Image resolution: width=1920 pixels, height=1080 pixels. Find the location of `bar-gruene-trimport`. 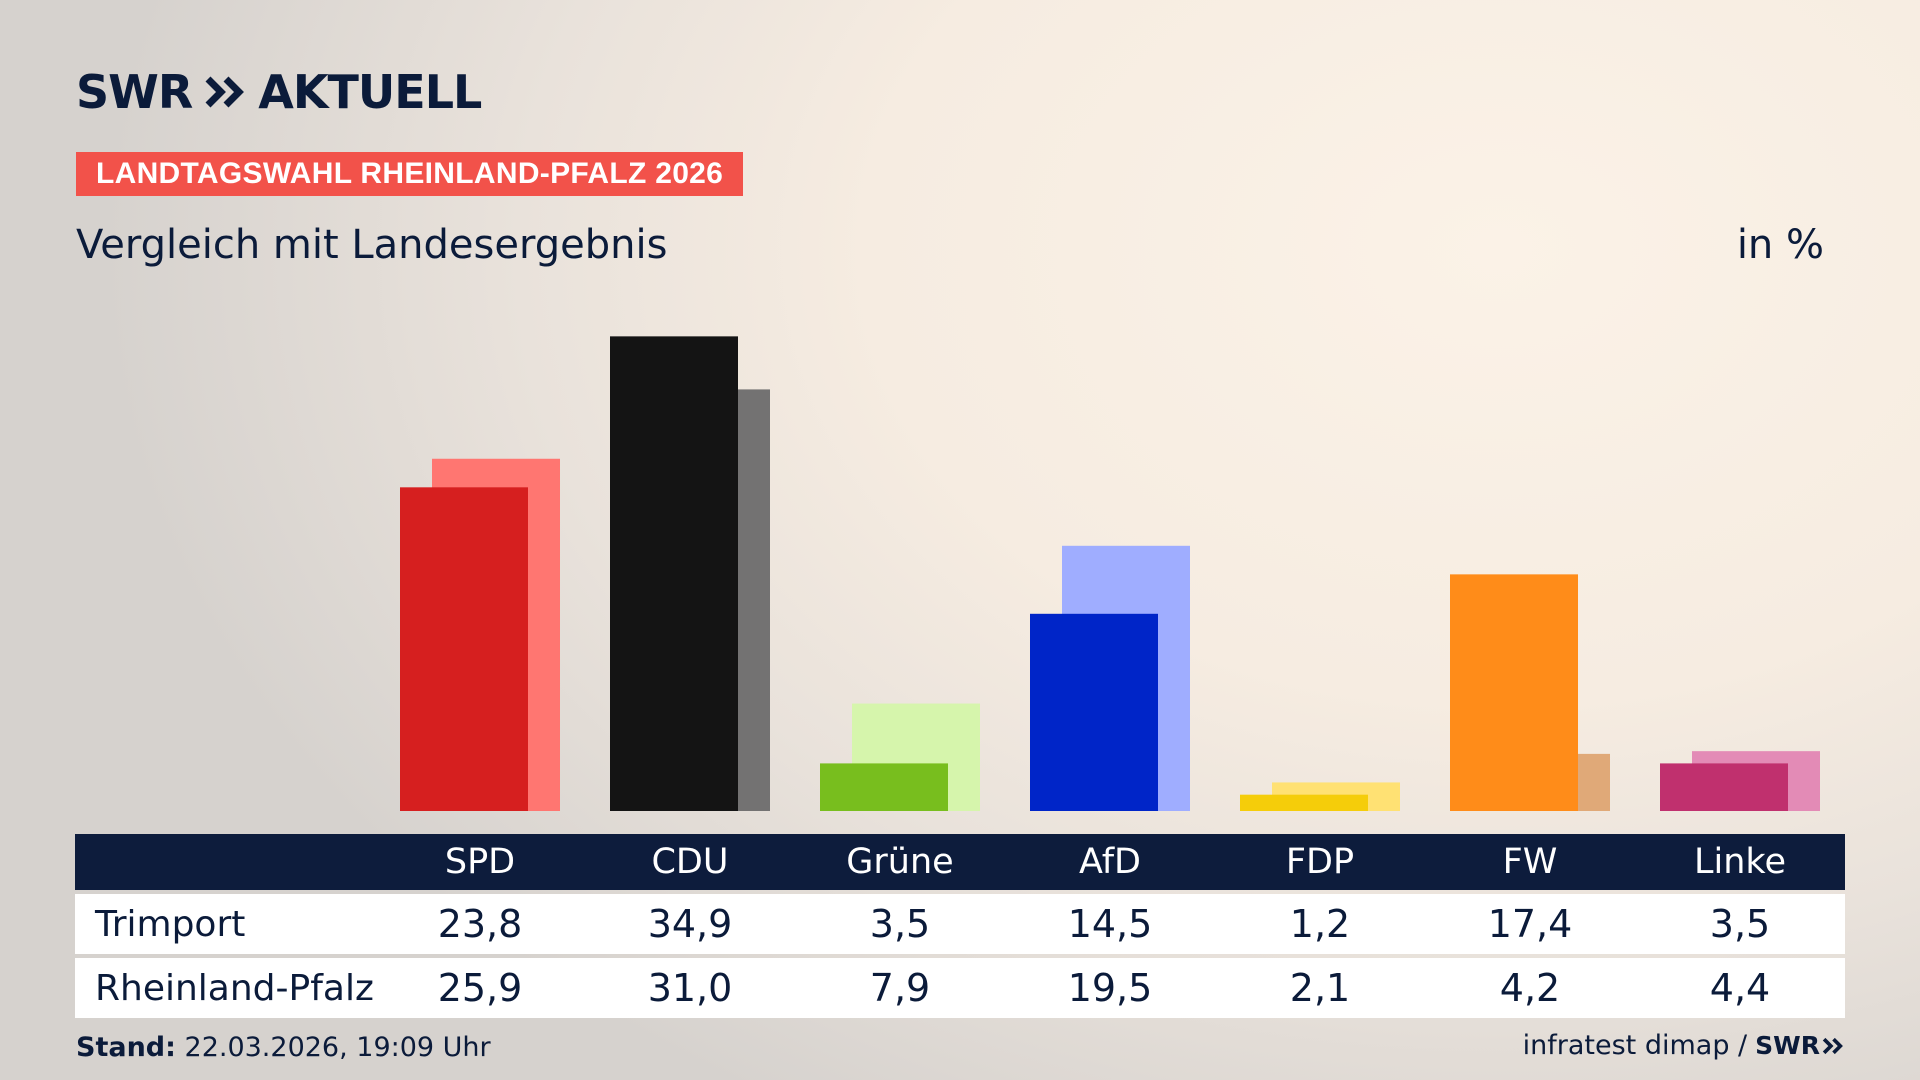

bar-gruene-trimport is located at coordinates (884, 787).